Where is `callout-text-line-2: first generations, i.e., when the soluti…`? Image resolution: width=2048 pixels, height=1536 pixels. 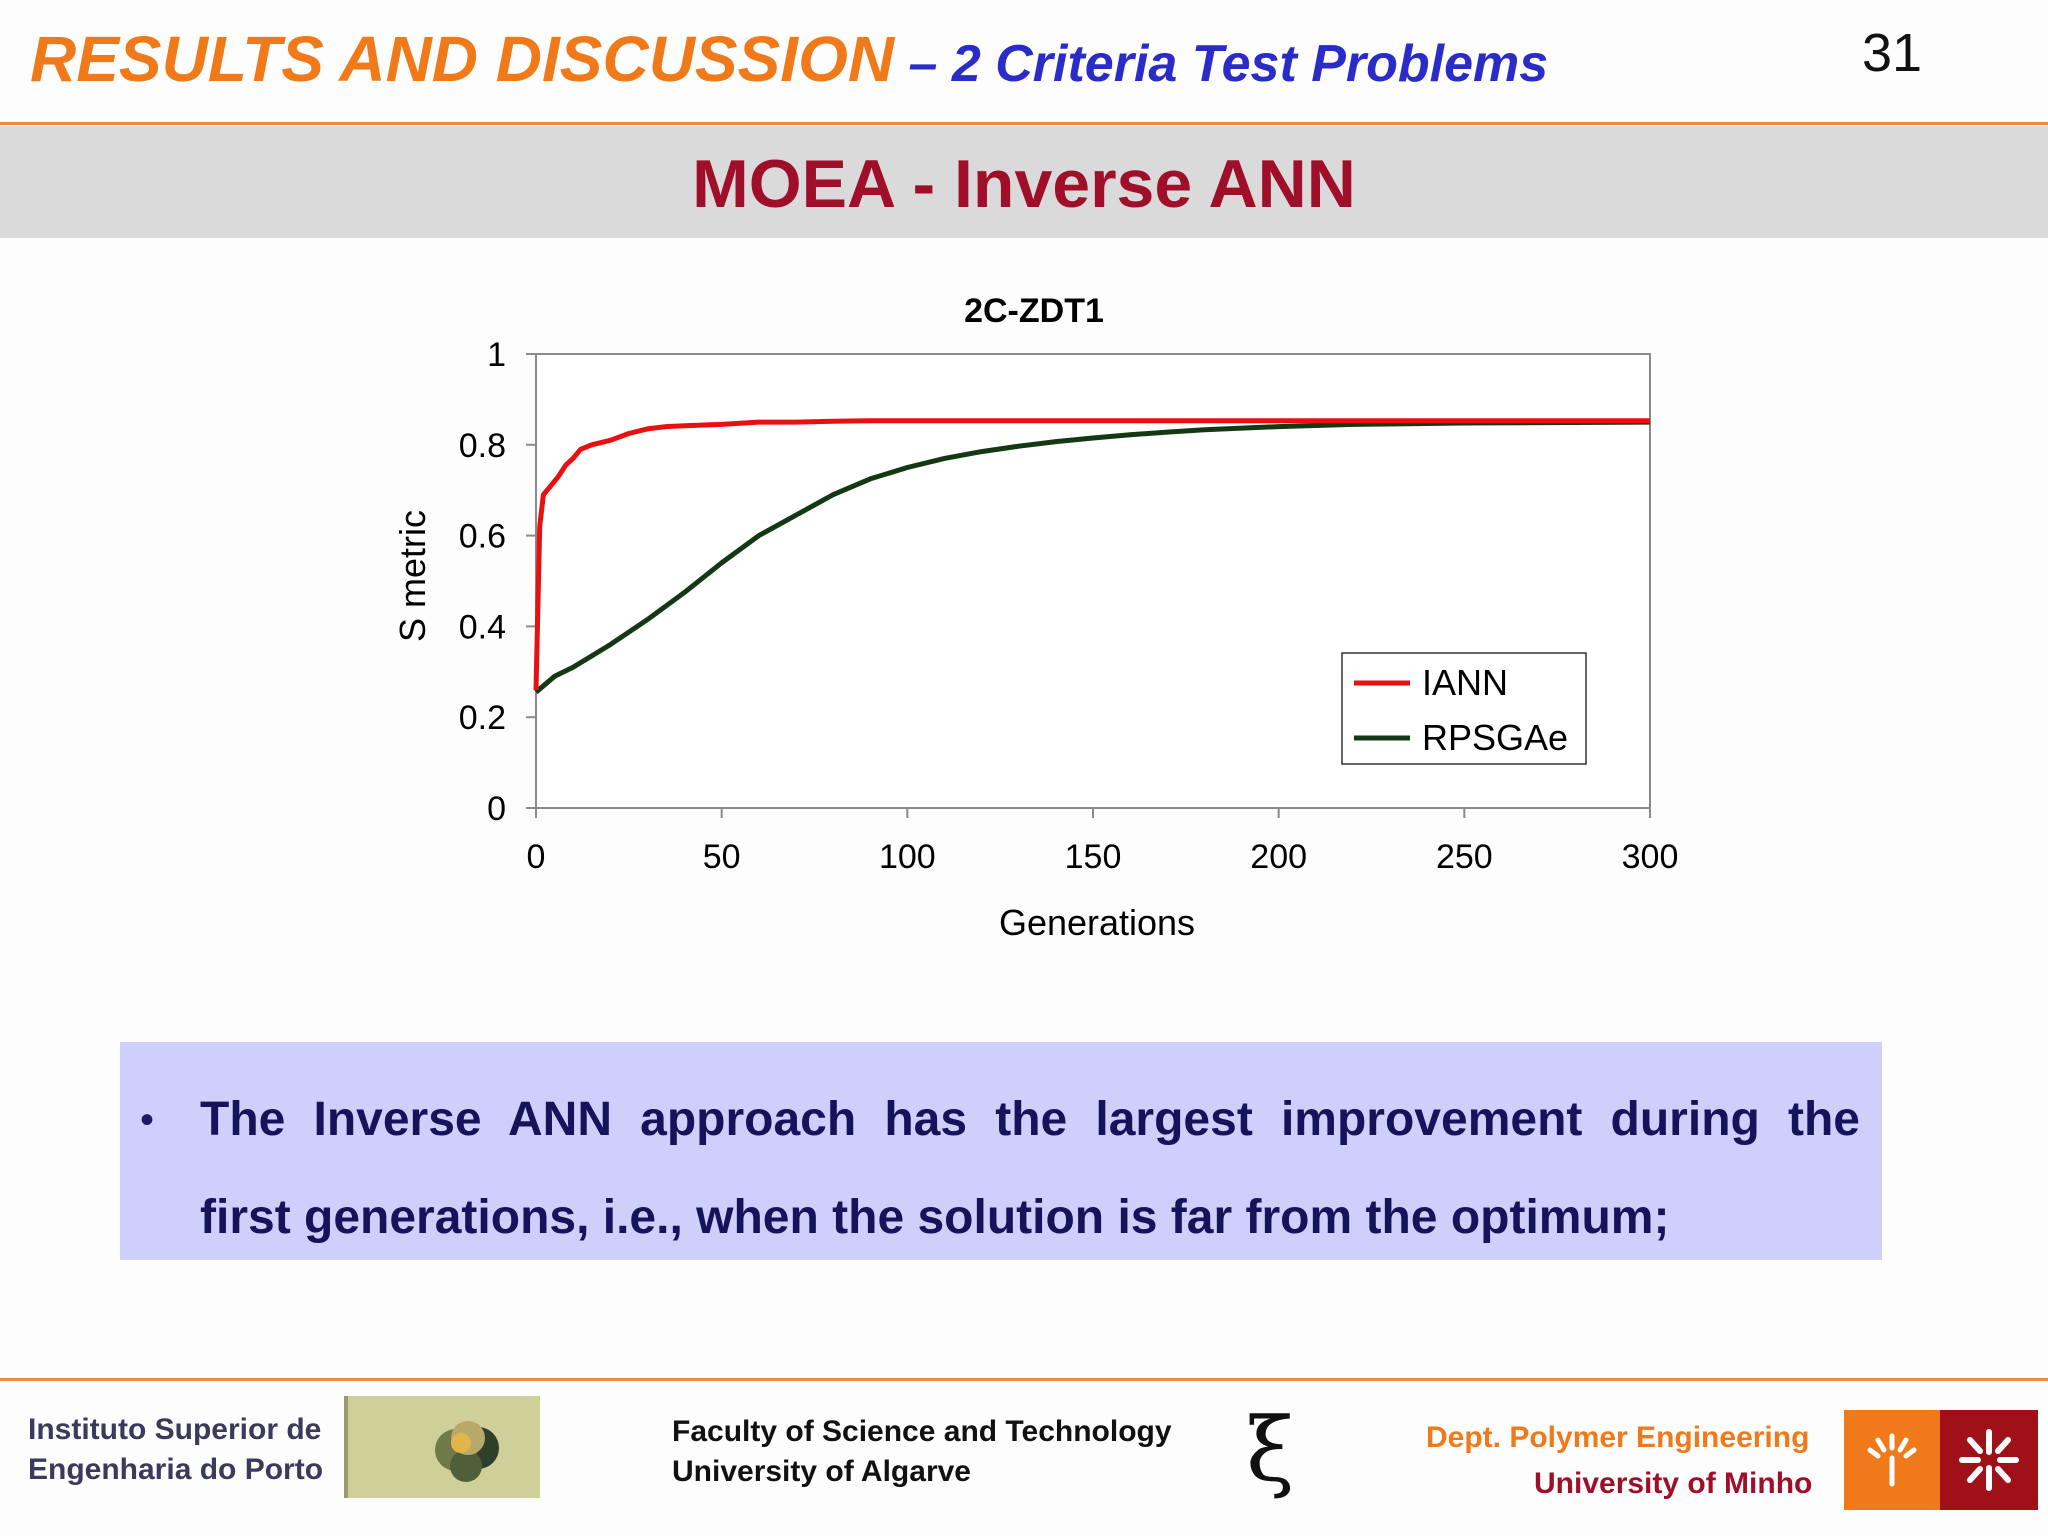 callout-text-line-2: first generations, i.e., when the soluti… is located at coordinates (935, 1217).